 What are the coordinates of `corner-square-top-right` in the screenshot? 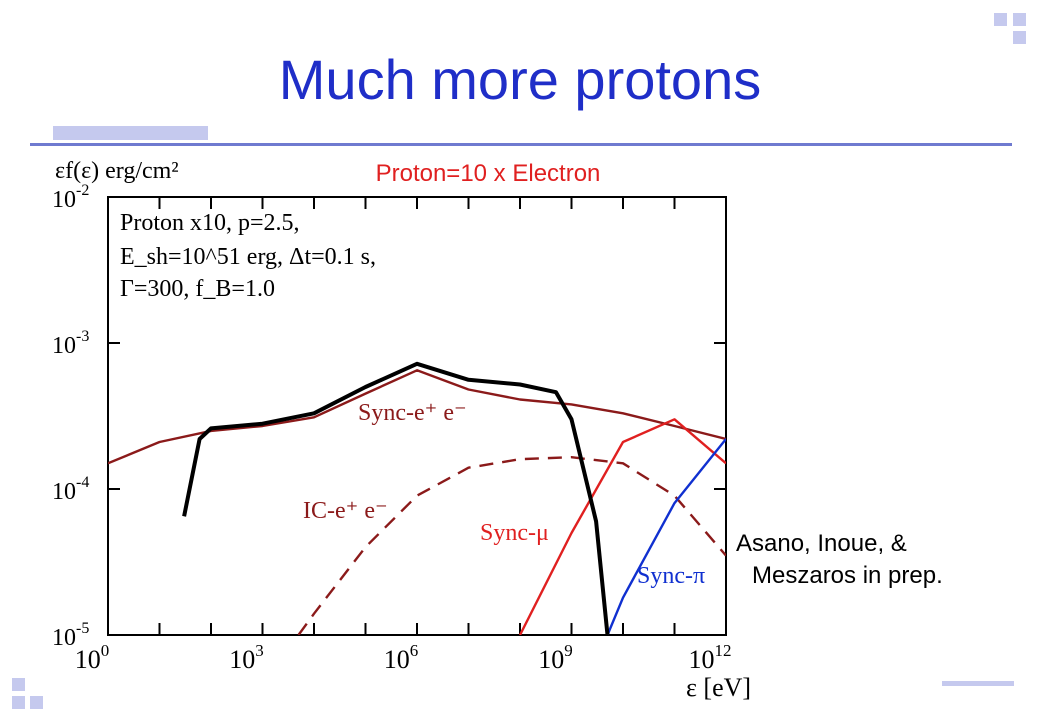 It's located at (1019, 19).